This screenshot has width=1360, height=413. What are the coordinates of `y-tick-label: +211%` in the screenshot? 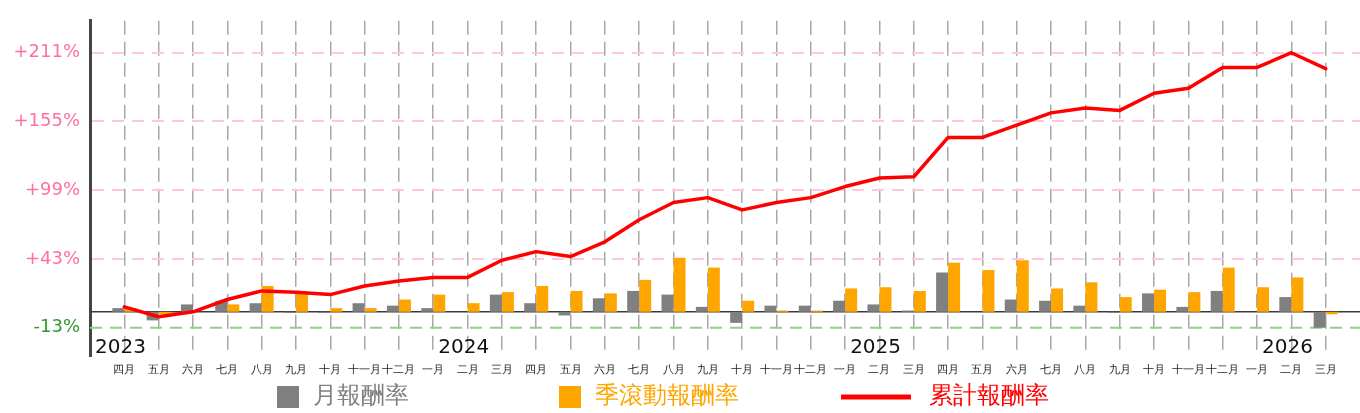 It's located at (46, 51).